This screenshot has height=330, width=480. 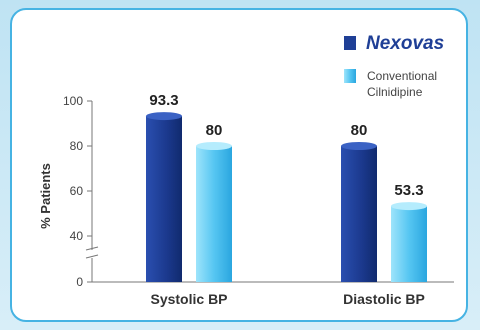 What do you see at coordinates (350, 43) in the screenshot?
I see `legend-swatch-nexovas` at bounding box center [350, 43].